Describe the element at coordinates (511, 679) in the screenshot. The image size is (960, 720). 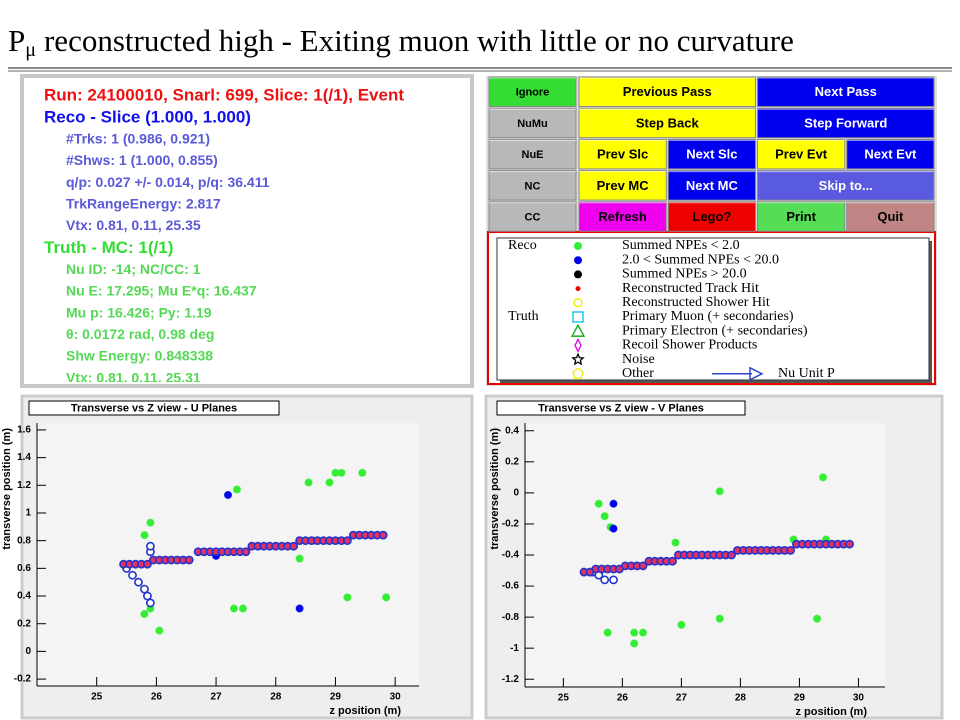
I see `y-tick-label: -1.2` at that location.